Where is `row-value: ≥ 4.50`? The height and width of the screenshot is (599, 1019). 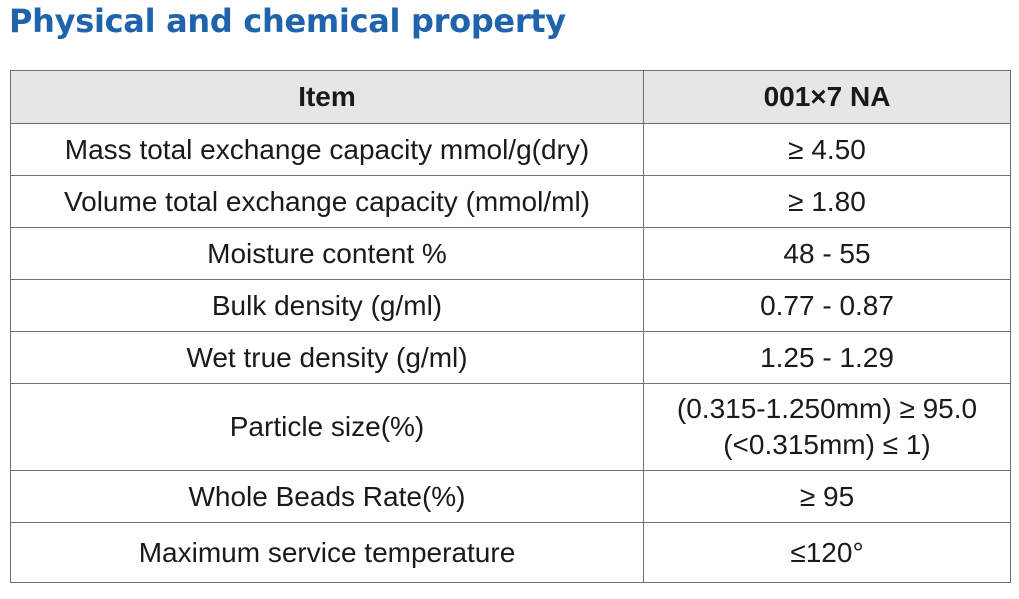 row-value: ≥ 4.50 is located at coordinates (827, 149).